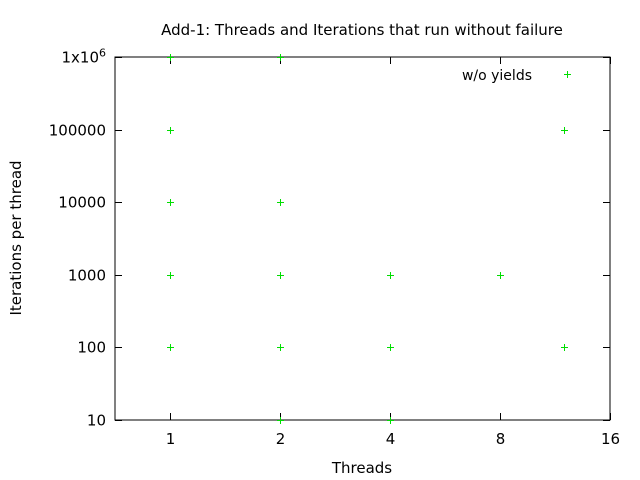  Describe the element at coordinates (281, 439) in the screenshot. I see `x-tick-label: 2` at that location.